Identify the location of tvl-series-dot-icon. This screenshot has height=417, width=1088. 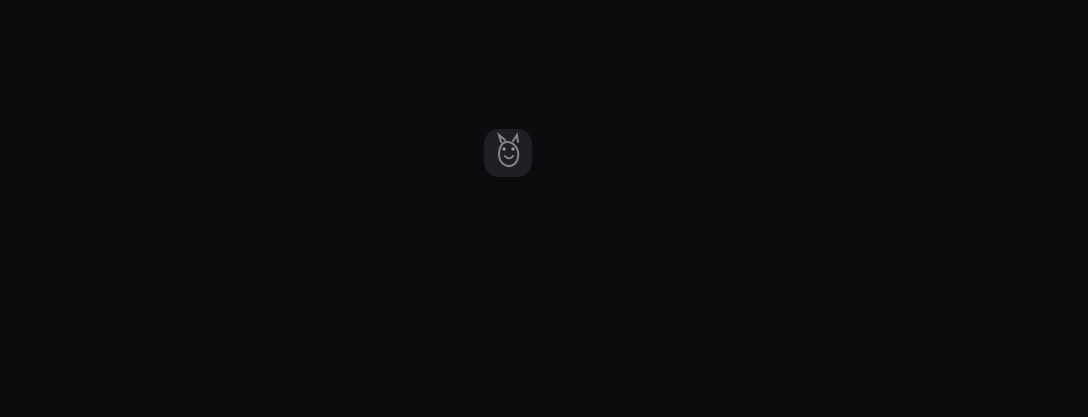
(64, 35).